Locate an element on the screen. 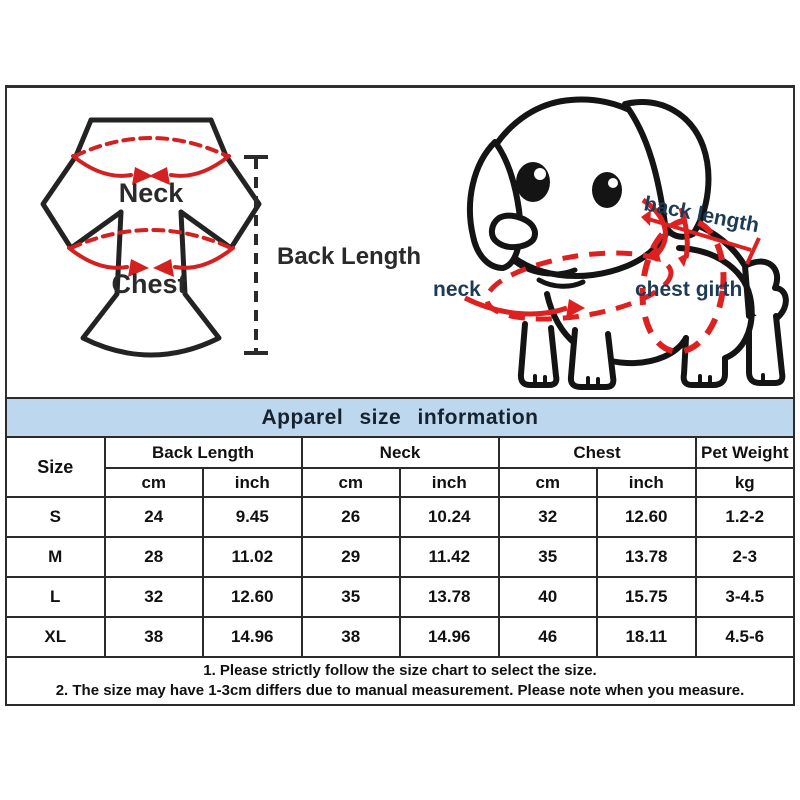  size-label: S is located at coordinates (55, 517).